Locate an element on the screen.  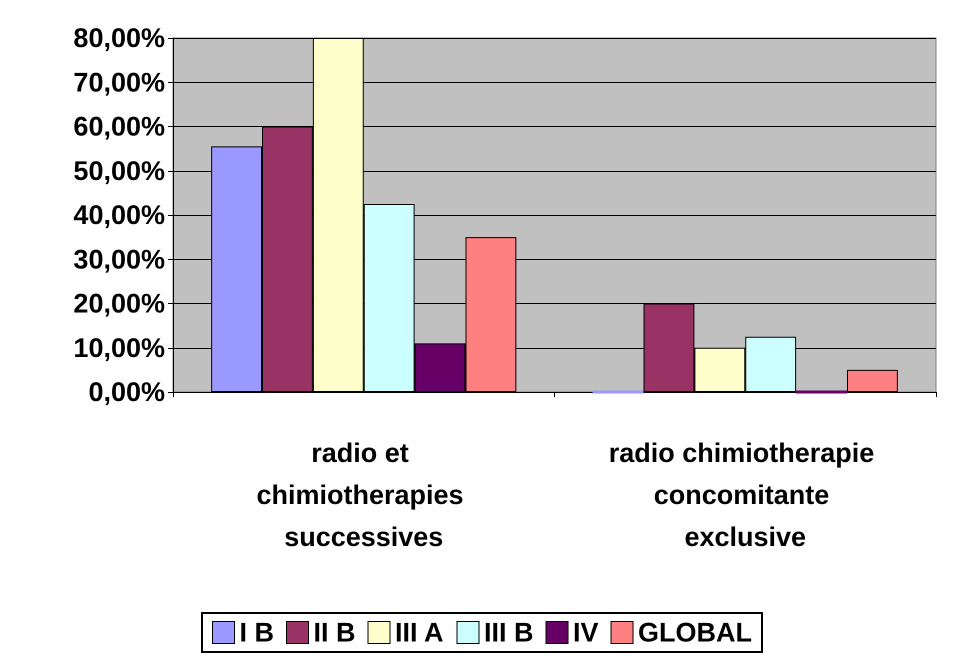
legend-label: IV is located at coordinates (586, 633).